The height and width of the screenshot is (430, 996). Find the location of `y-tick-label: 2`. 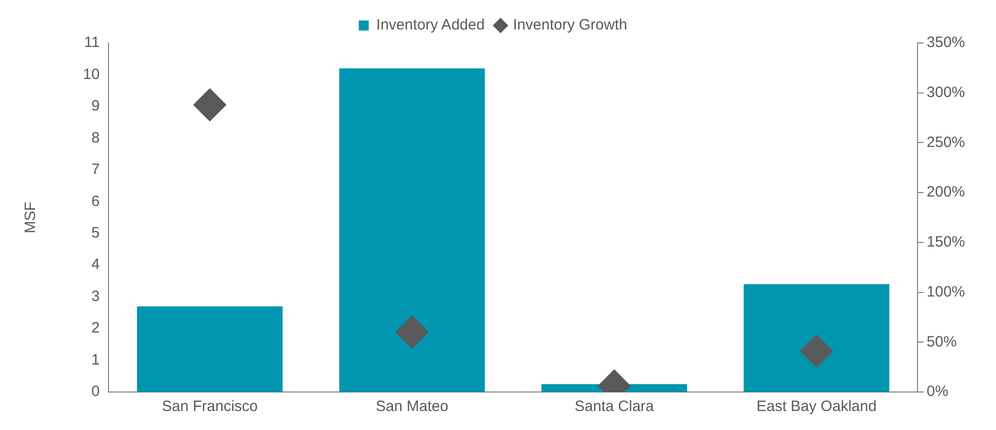

y-tick-label: 2 is located at coordinates (95, 328).